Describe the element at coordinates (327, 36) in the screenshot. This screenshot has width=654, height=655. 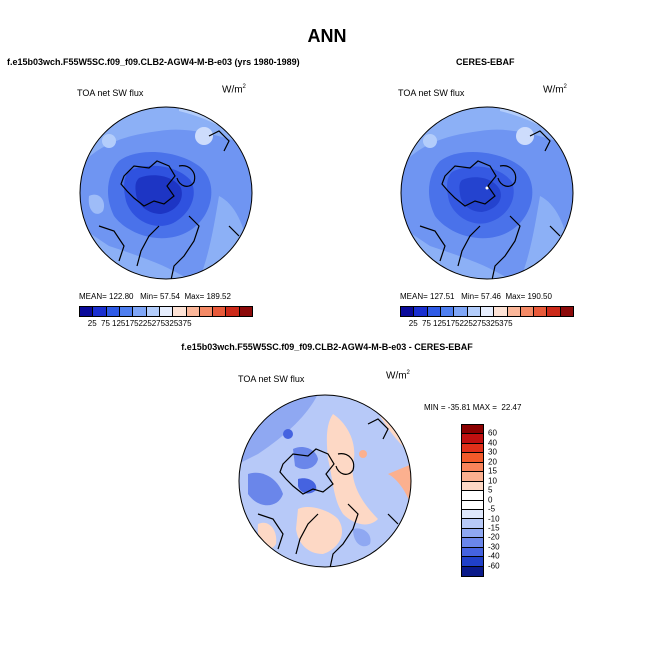
I see `page-title: ANN` at that location.